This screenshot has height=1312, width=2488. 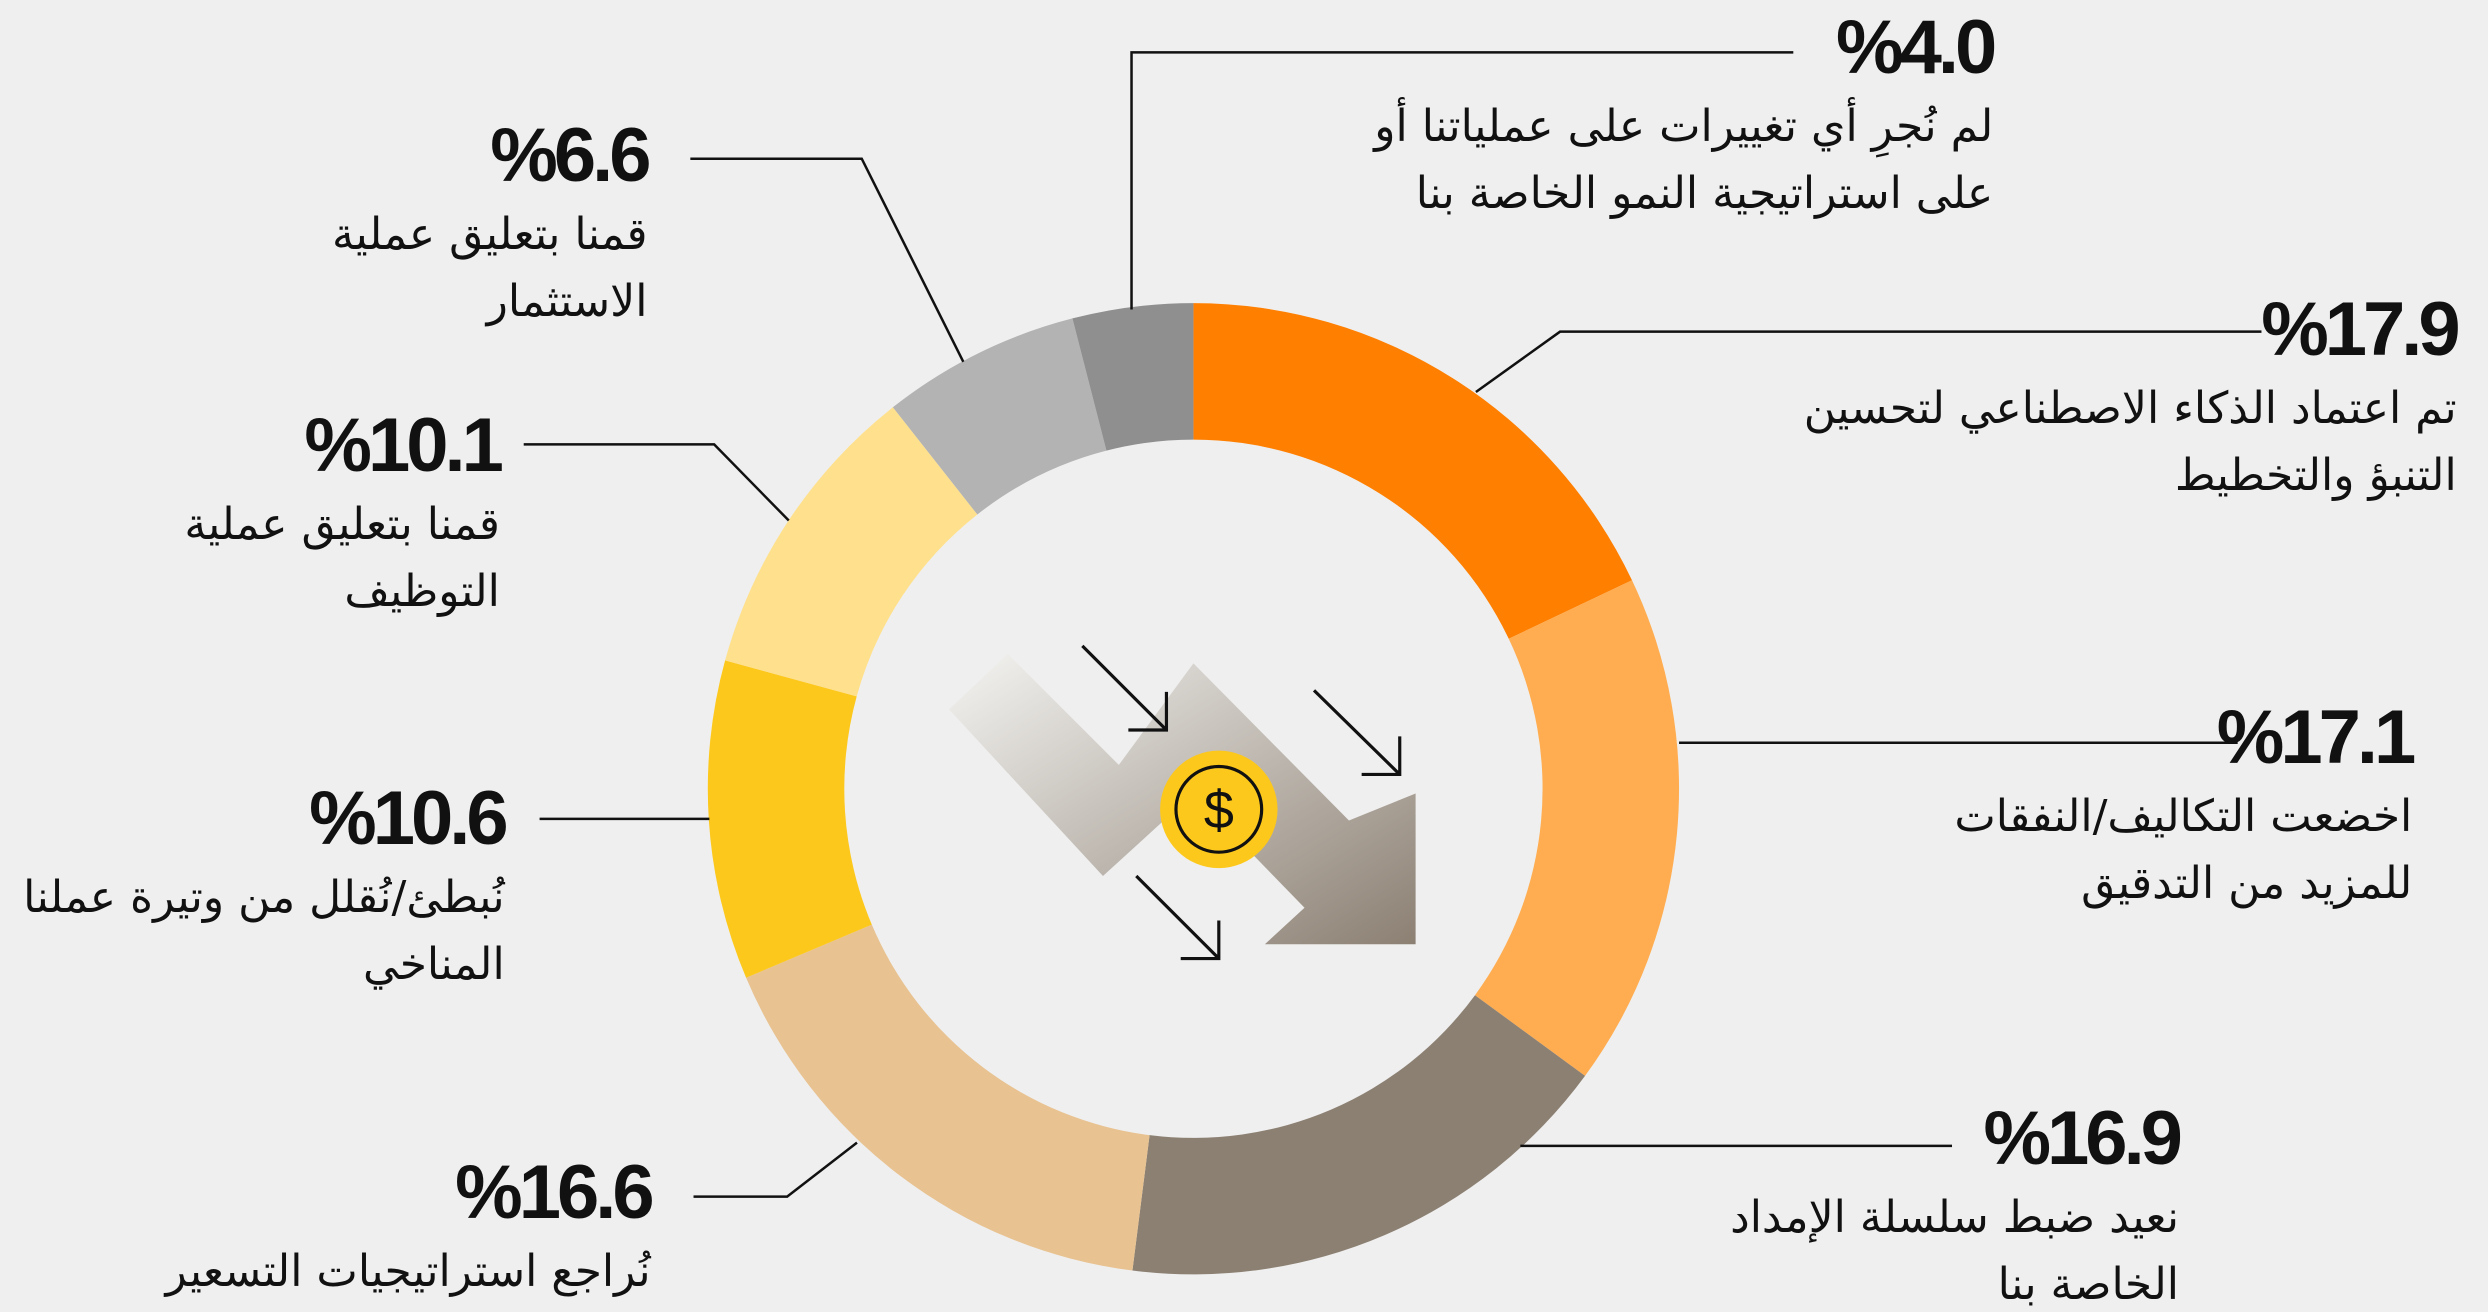 I want to click on category-label: اخضعت التكاليف/النفقات, so click(x=2183, y=816).